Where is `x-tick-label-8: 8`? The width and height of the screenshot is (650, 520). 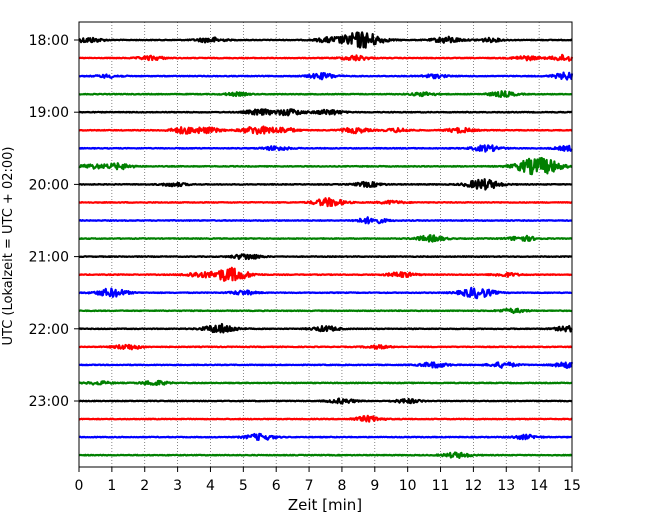
x-tick-label-8: 8 is located at coordinates (341, 486).